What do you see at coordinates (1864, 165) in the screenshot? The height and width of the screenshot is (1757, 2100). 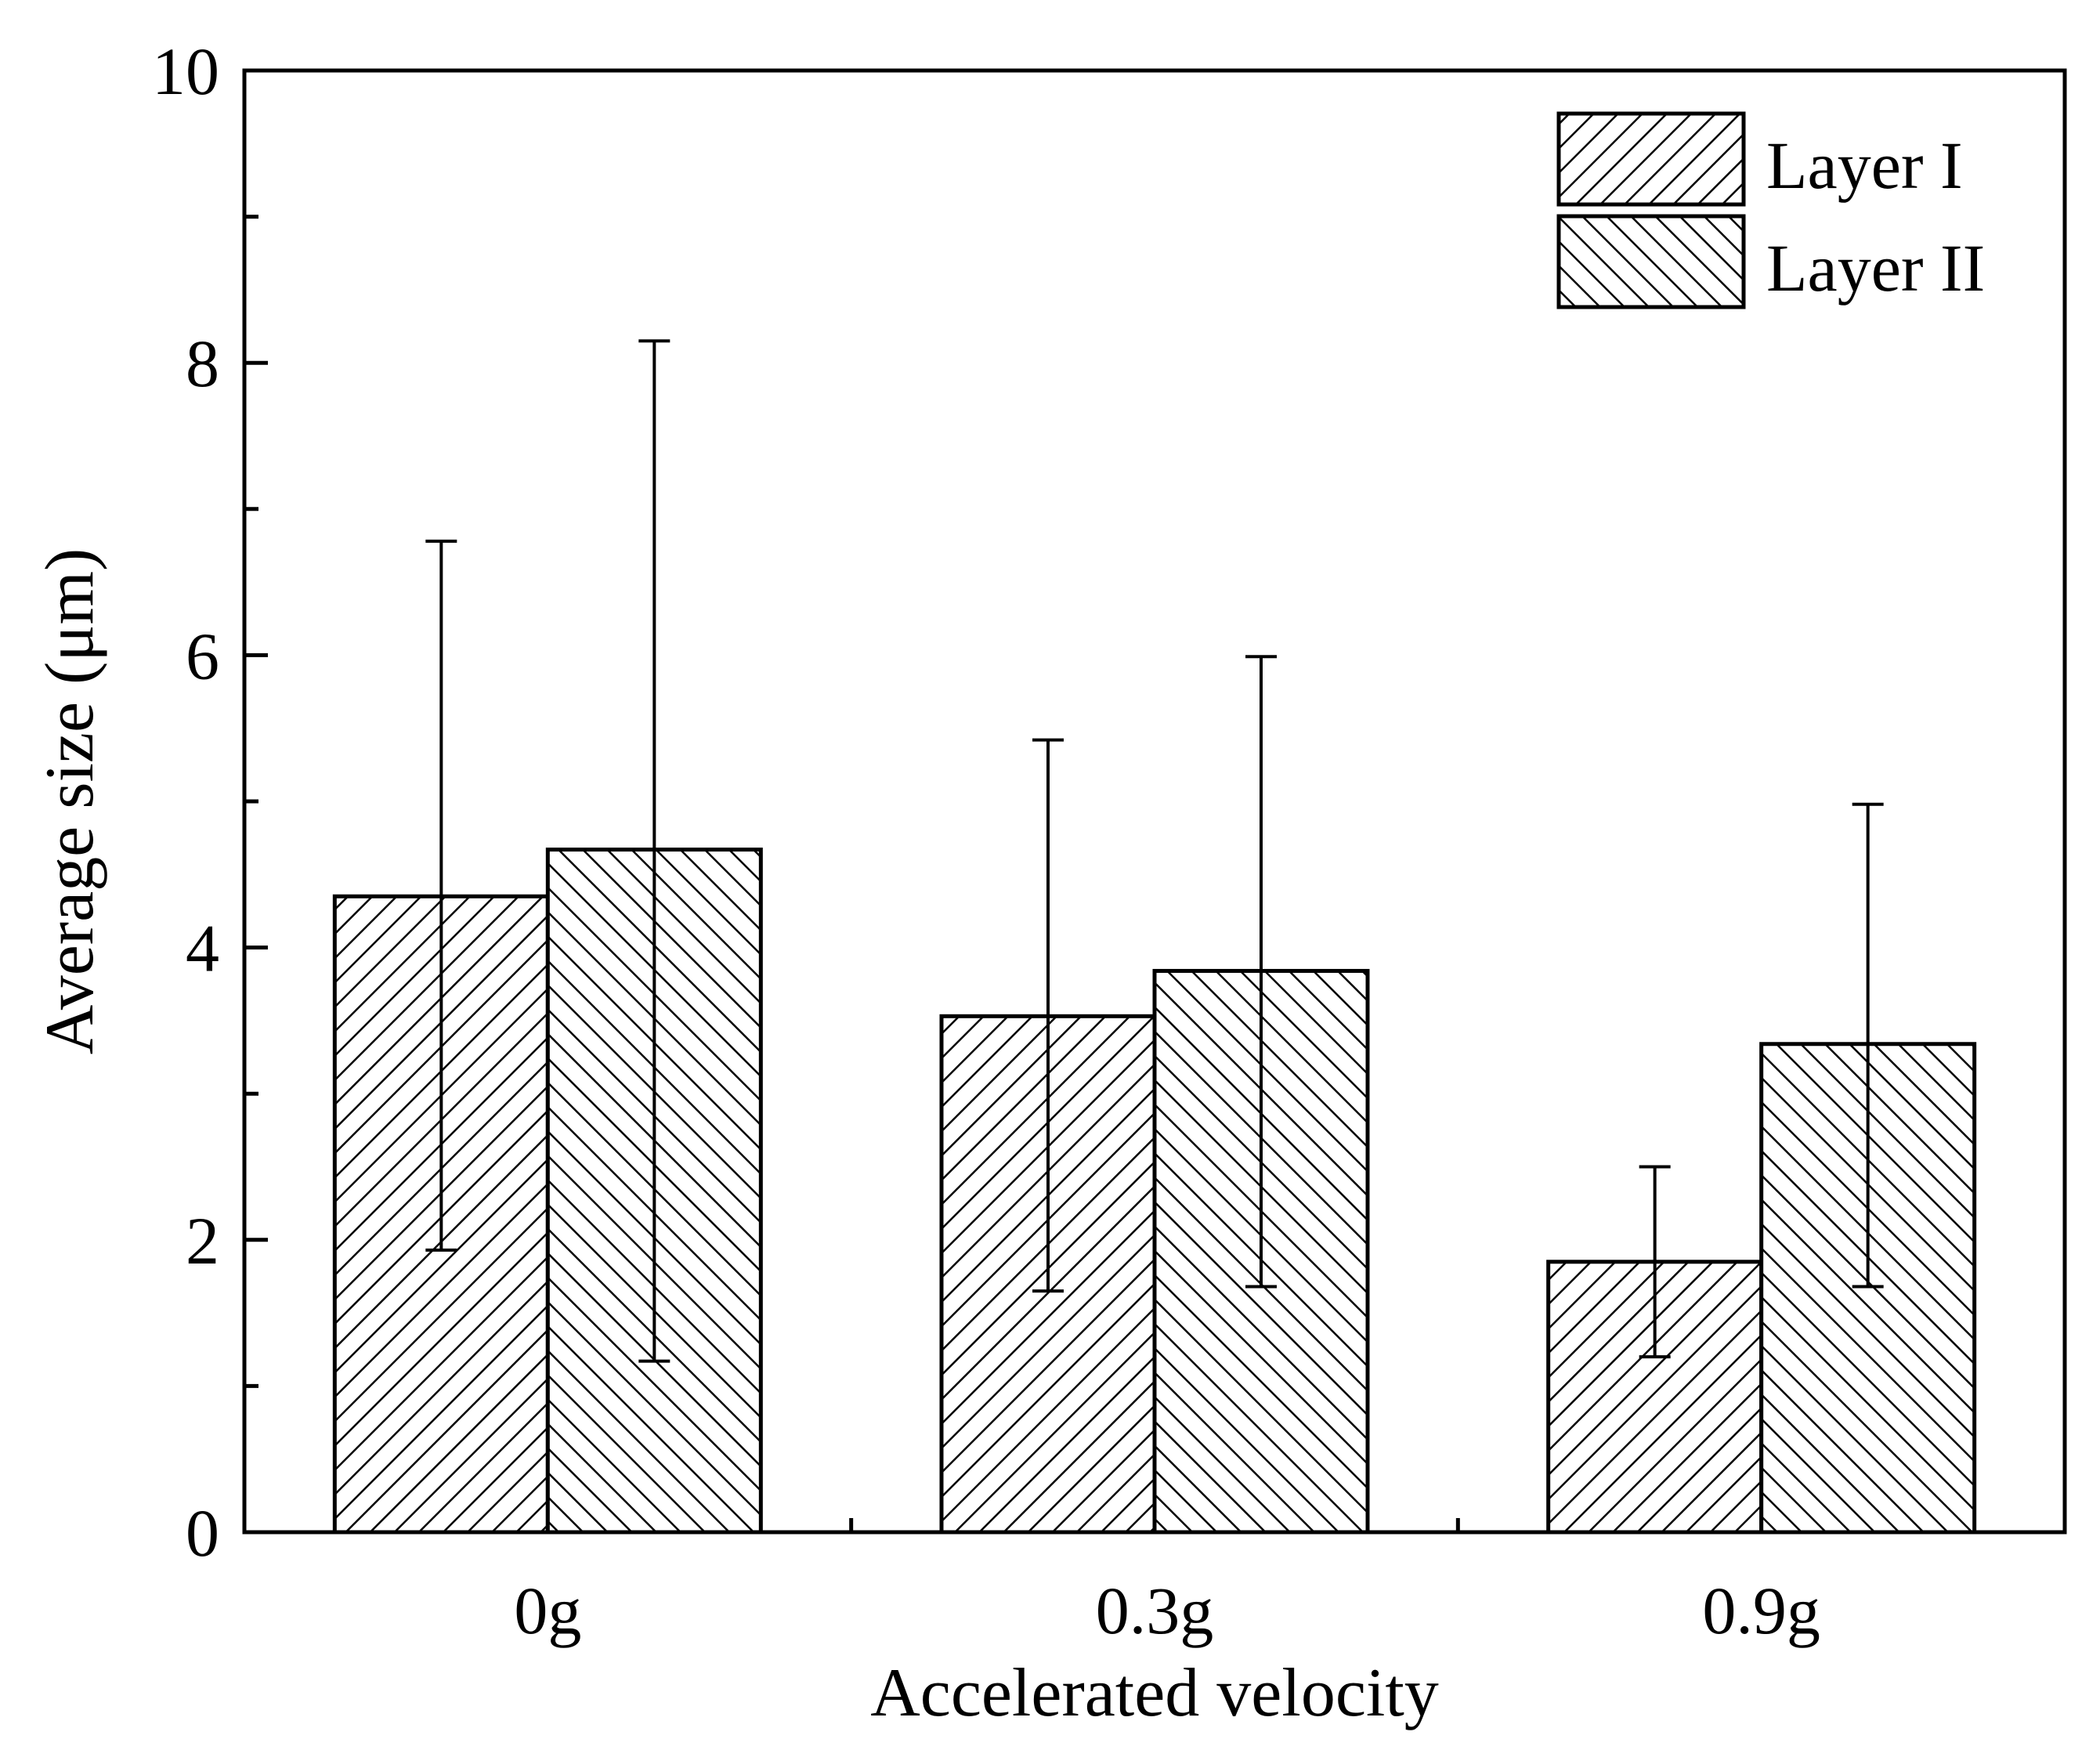 I see `legend-label-layer-1: Layer I` at bounding box center [1864, 165].